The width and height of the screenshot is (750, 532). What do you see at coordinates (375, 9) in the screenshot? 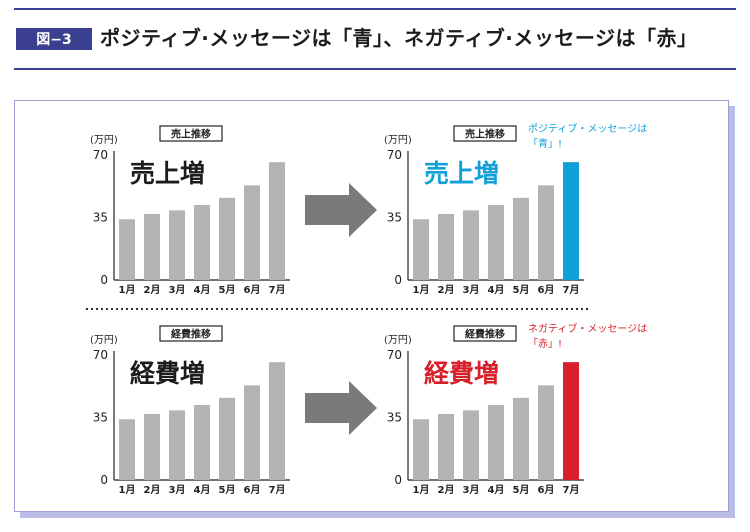
I see `header-top-rule` at bounding box center [375, 9].